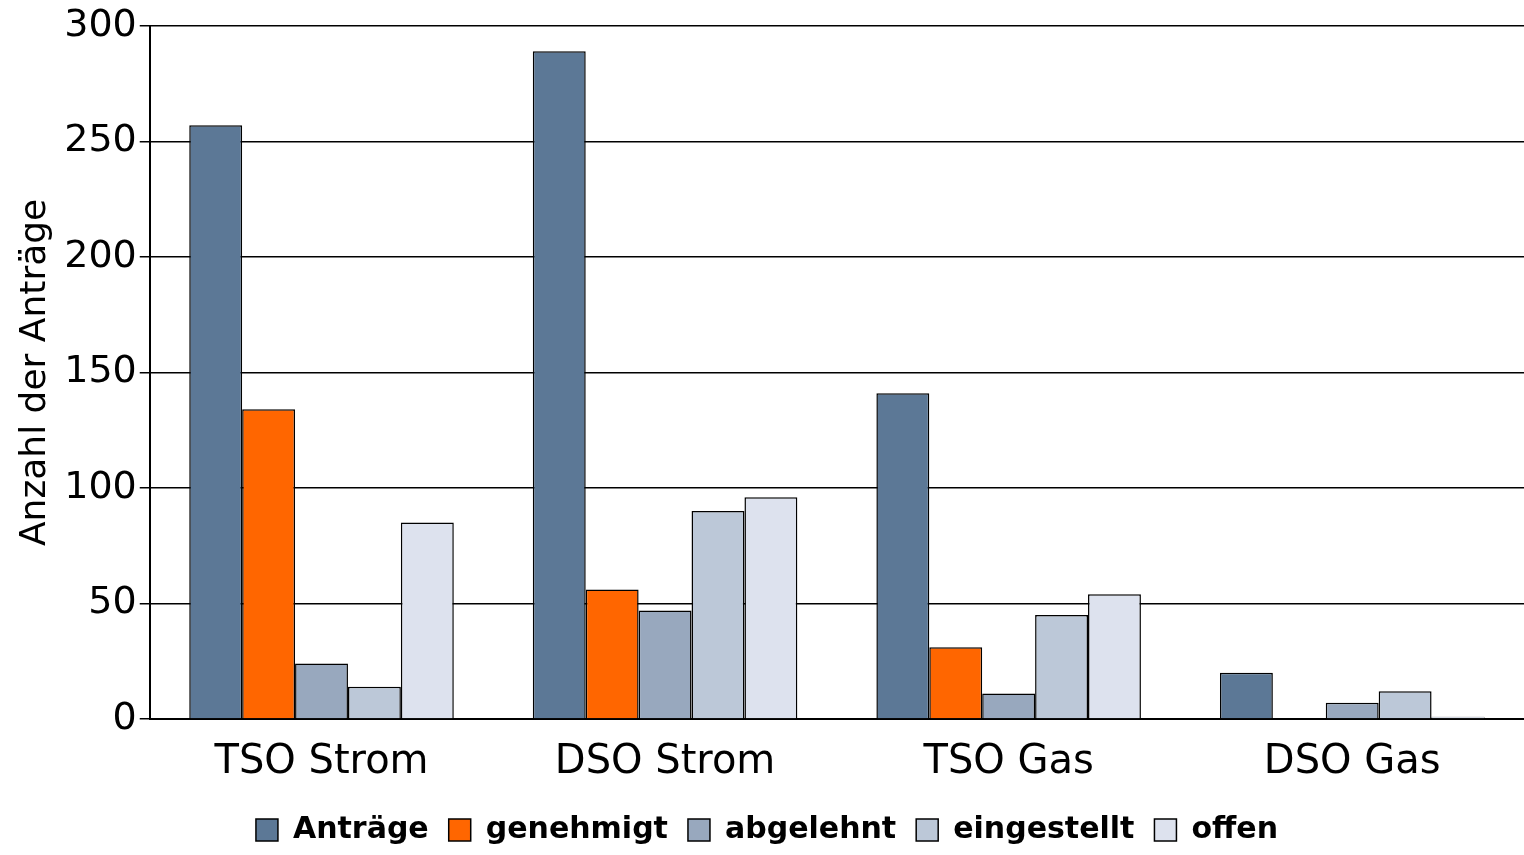 Image resolution: width=1524 pixels, height=855 pixels. What do you see at coordinates (1044, 827) in the screenshot?
I see `legend-label: eingestellt` at bounding box center [1044, 827].